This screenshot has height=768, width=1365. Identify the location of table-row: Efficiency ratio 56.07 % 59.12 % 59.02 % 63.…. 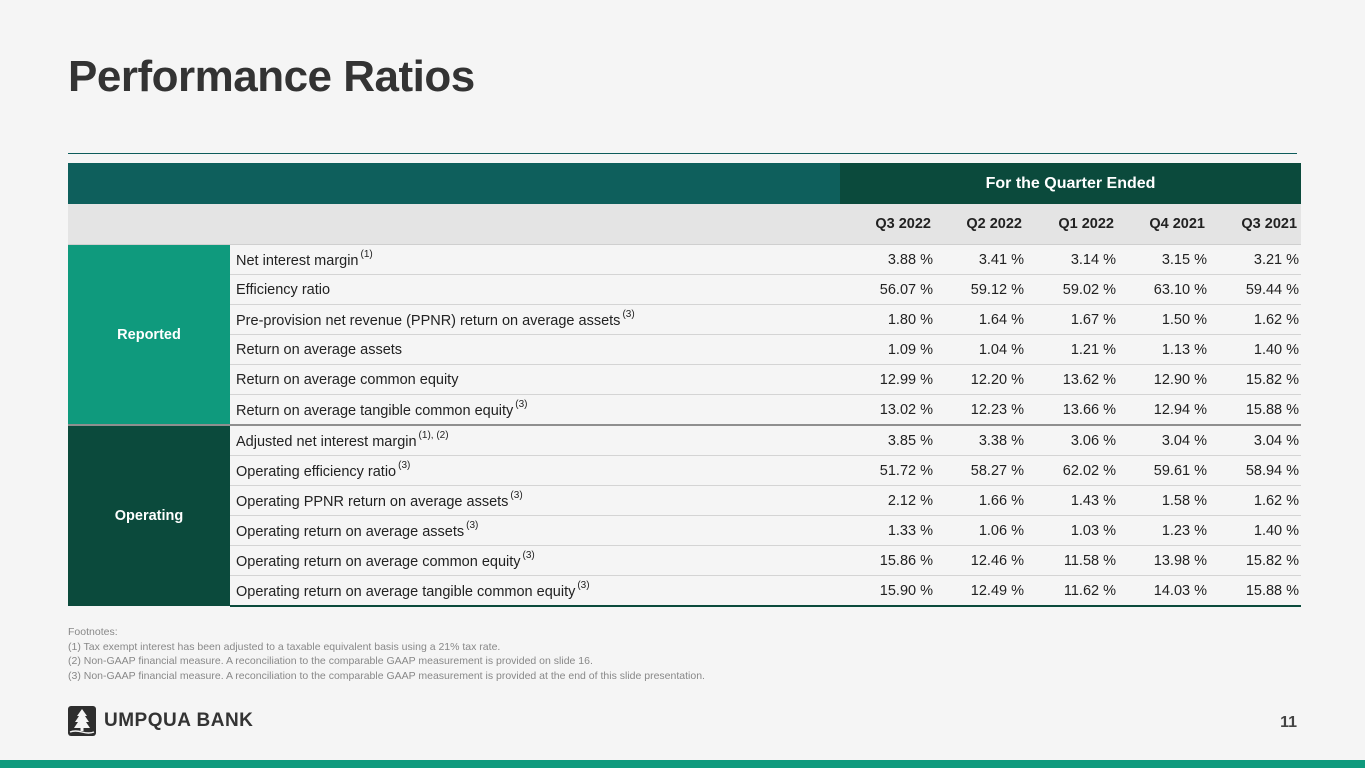
(685, 289).